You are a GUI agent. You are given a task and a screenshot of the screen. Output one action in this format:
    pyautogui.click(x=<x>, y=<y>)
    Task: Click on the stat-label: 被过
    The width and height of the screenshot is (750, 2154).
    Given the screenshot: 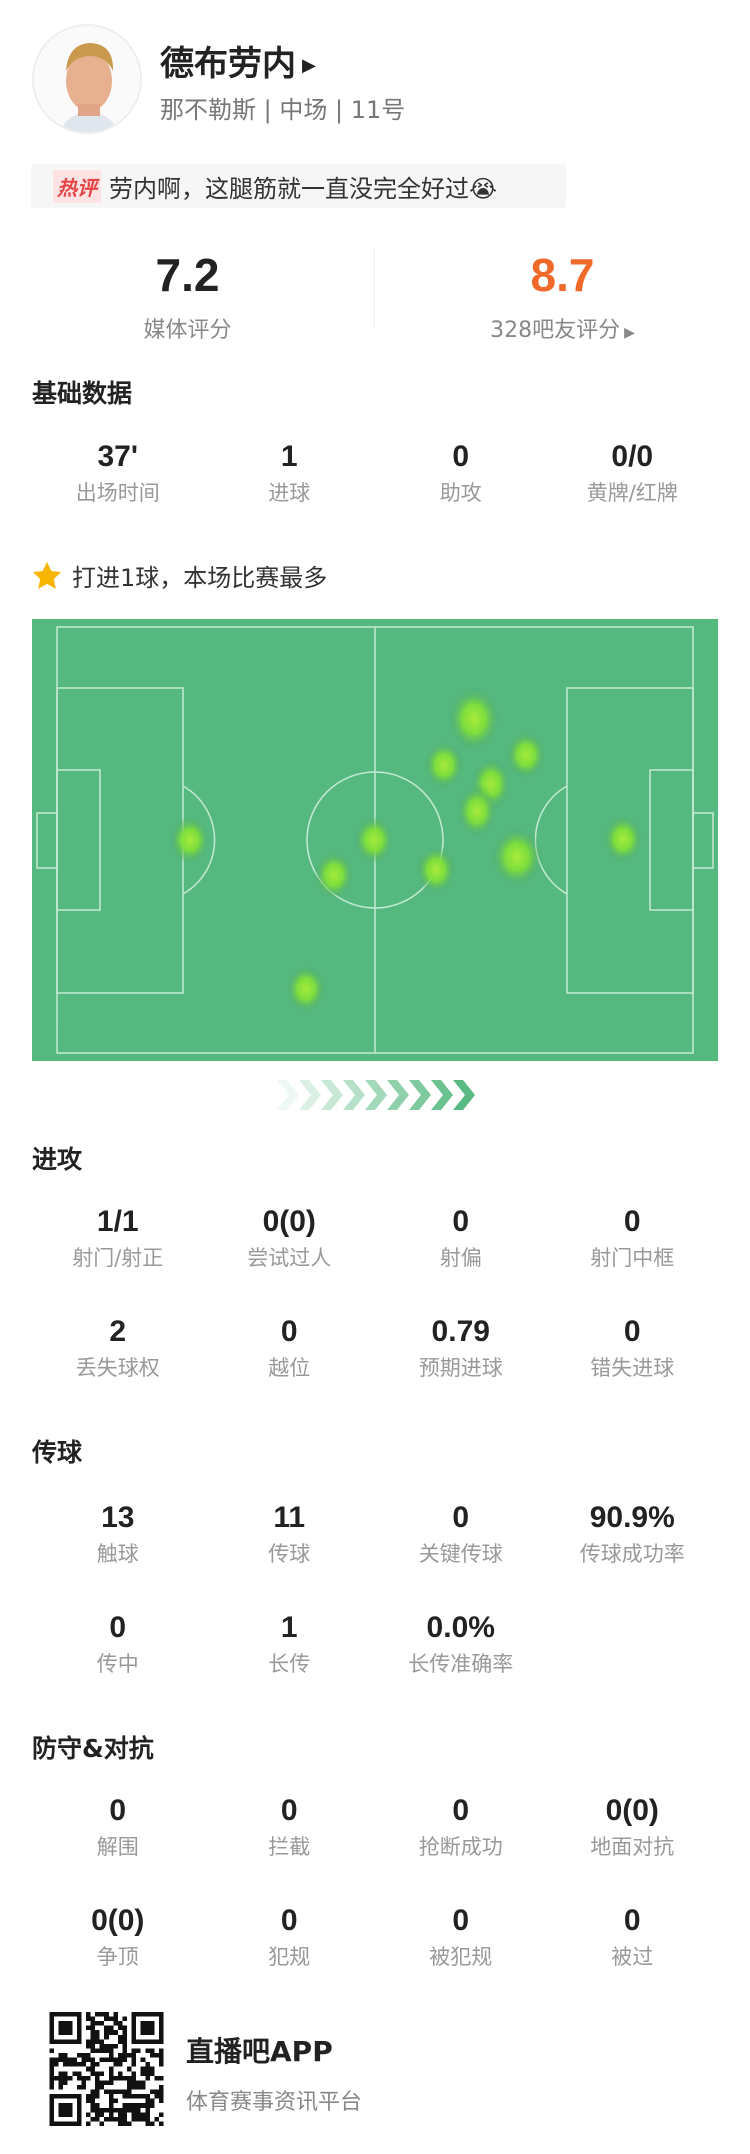 What is the action you would take?
    pyautogui.click(x=632, y=1957)
    